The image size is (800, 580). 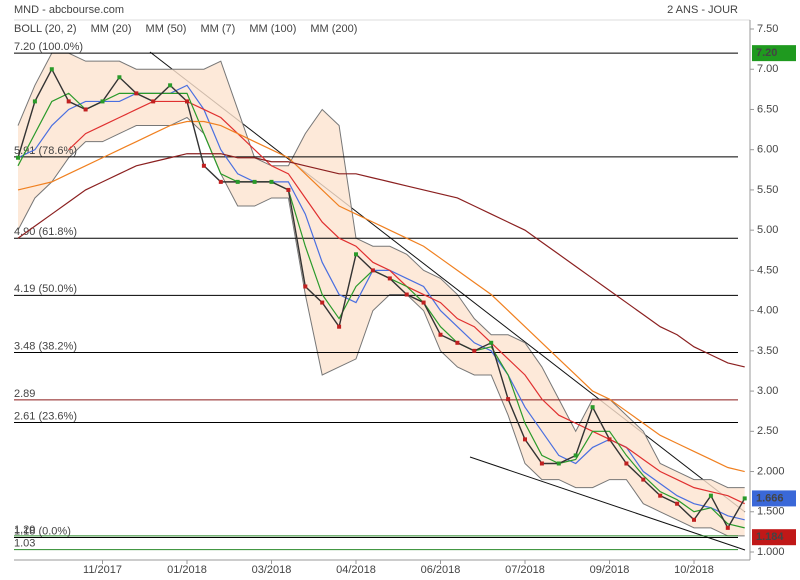 I want to click on chart-title: MND - abcbourse.com, so click(x=69, y=10).